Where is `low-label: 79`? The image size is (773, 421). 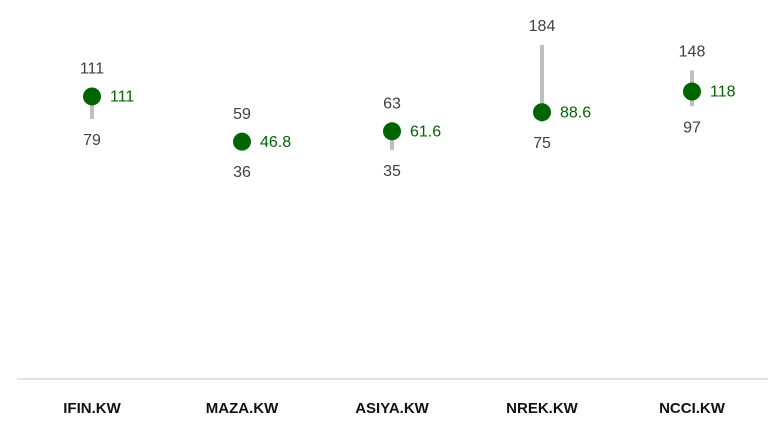 low-label: 79 is located at coordinates (92, 140).